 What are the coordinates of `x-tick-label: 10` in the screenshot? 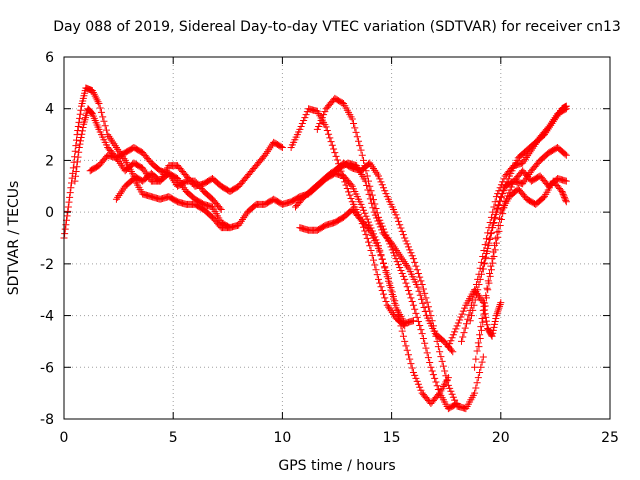 It's located at (282, 438).